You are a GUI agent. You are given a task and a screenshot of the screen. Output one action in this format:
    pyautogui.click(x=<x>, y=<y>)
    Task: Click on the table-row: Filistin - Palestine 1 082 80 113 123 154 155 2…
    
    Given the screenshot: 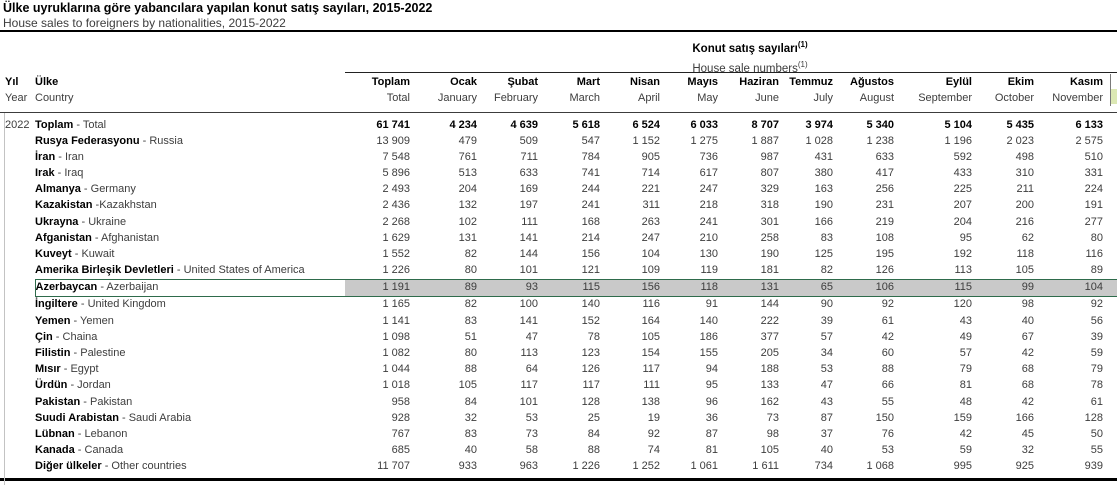 What is the action you would take?
    pyautogui.click(x=561, y=353)
    